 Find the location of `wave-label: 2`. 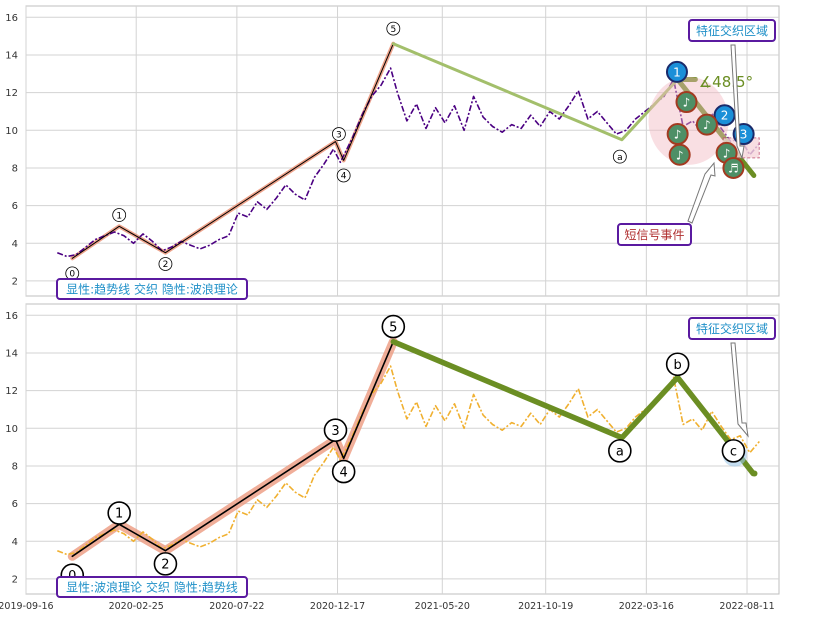

wave-label: 2 is located at coordinates (165, 564).